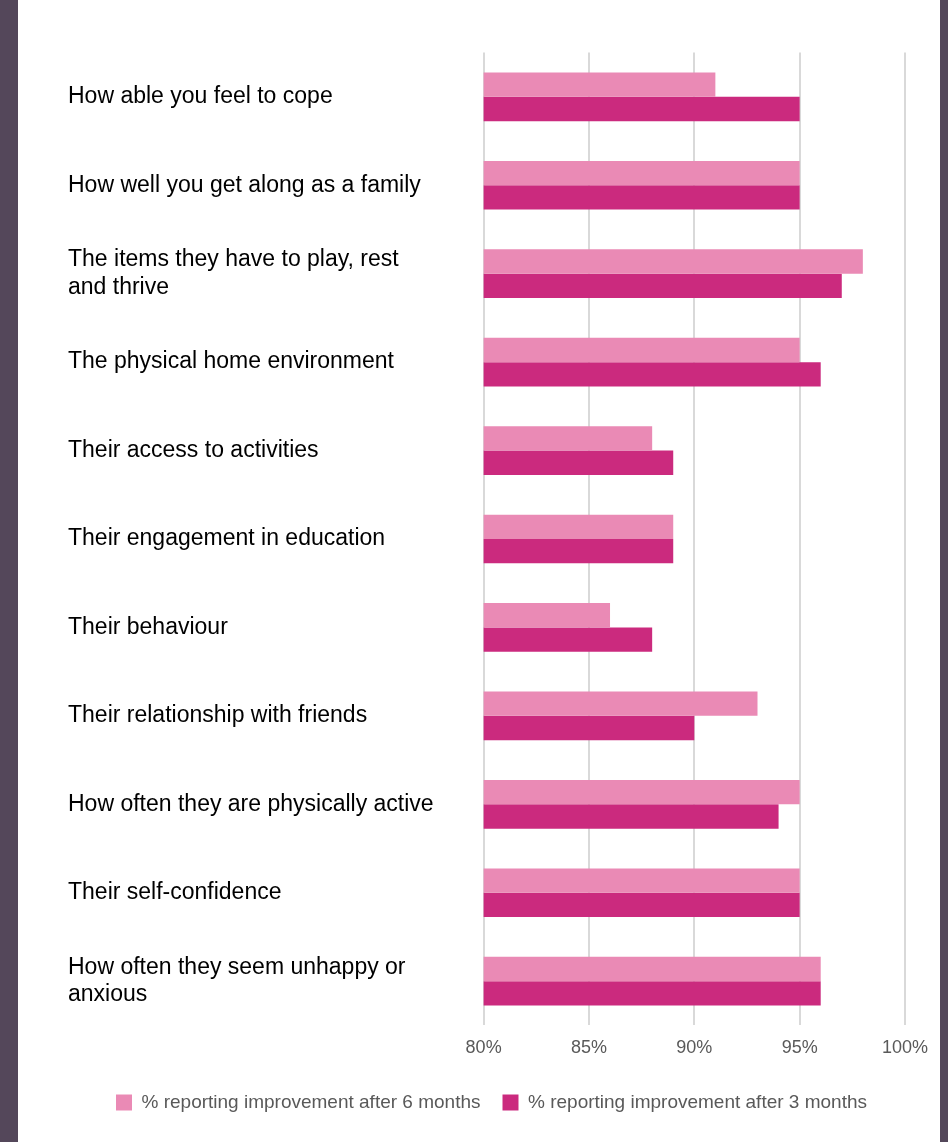 This screenshot has height=1142, width=948. Describe the element at coordinates (234, 272) in the screenshot. I see `y-tick-label: The items they have to play, rest and thrive` at that location.